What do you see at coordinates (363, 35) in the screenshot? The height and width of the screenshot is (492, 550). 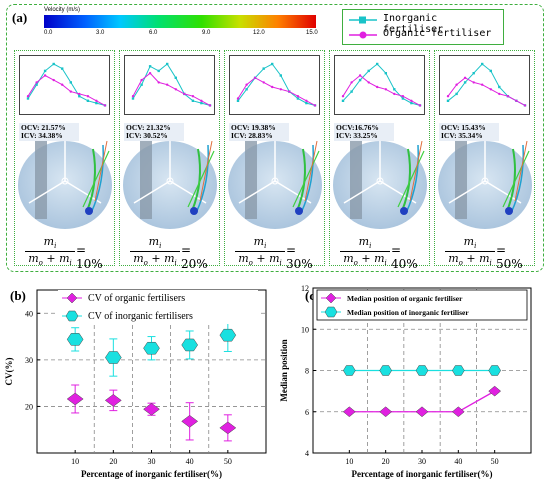 I see `legend-organic-marker-icon` at bounding box center [363, 35].